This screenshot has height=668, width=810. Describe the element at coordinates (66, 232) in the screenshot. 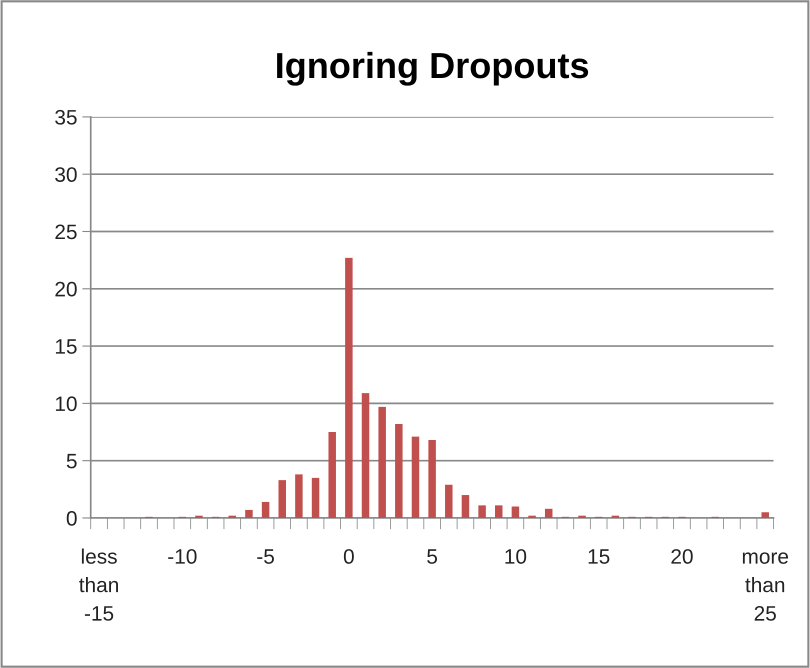

I see `y-tick-label: 25` at that location.